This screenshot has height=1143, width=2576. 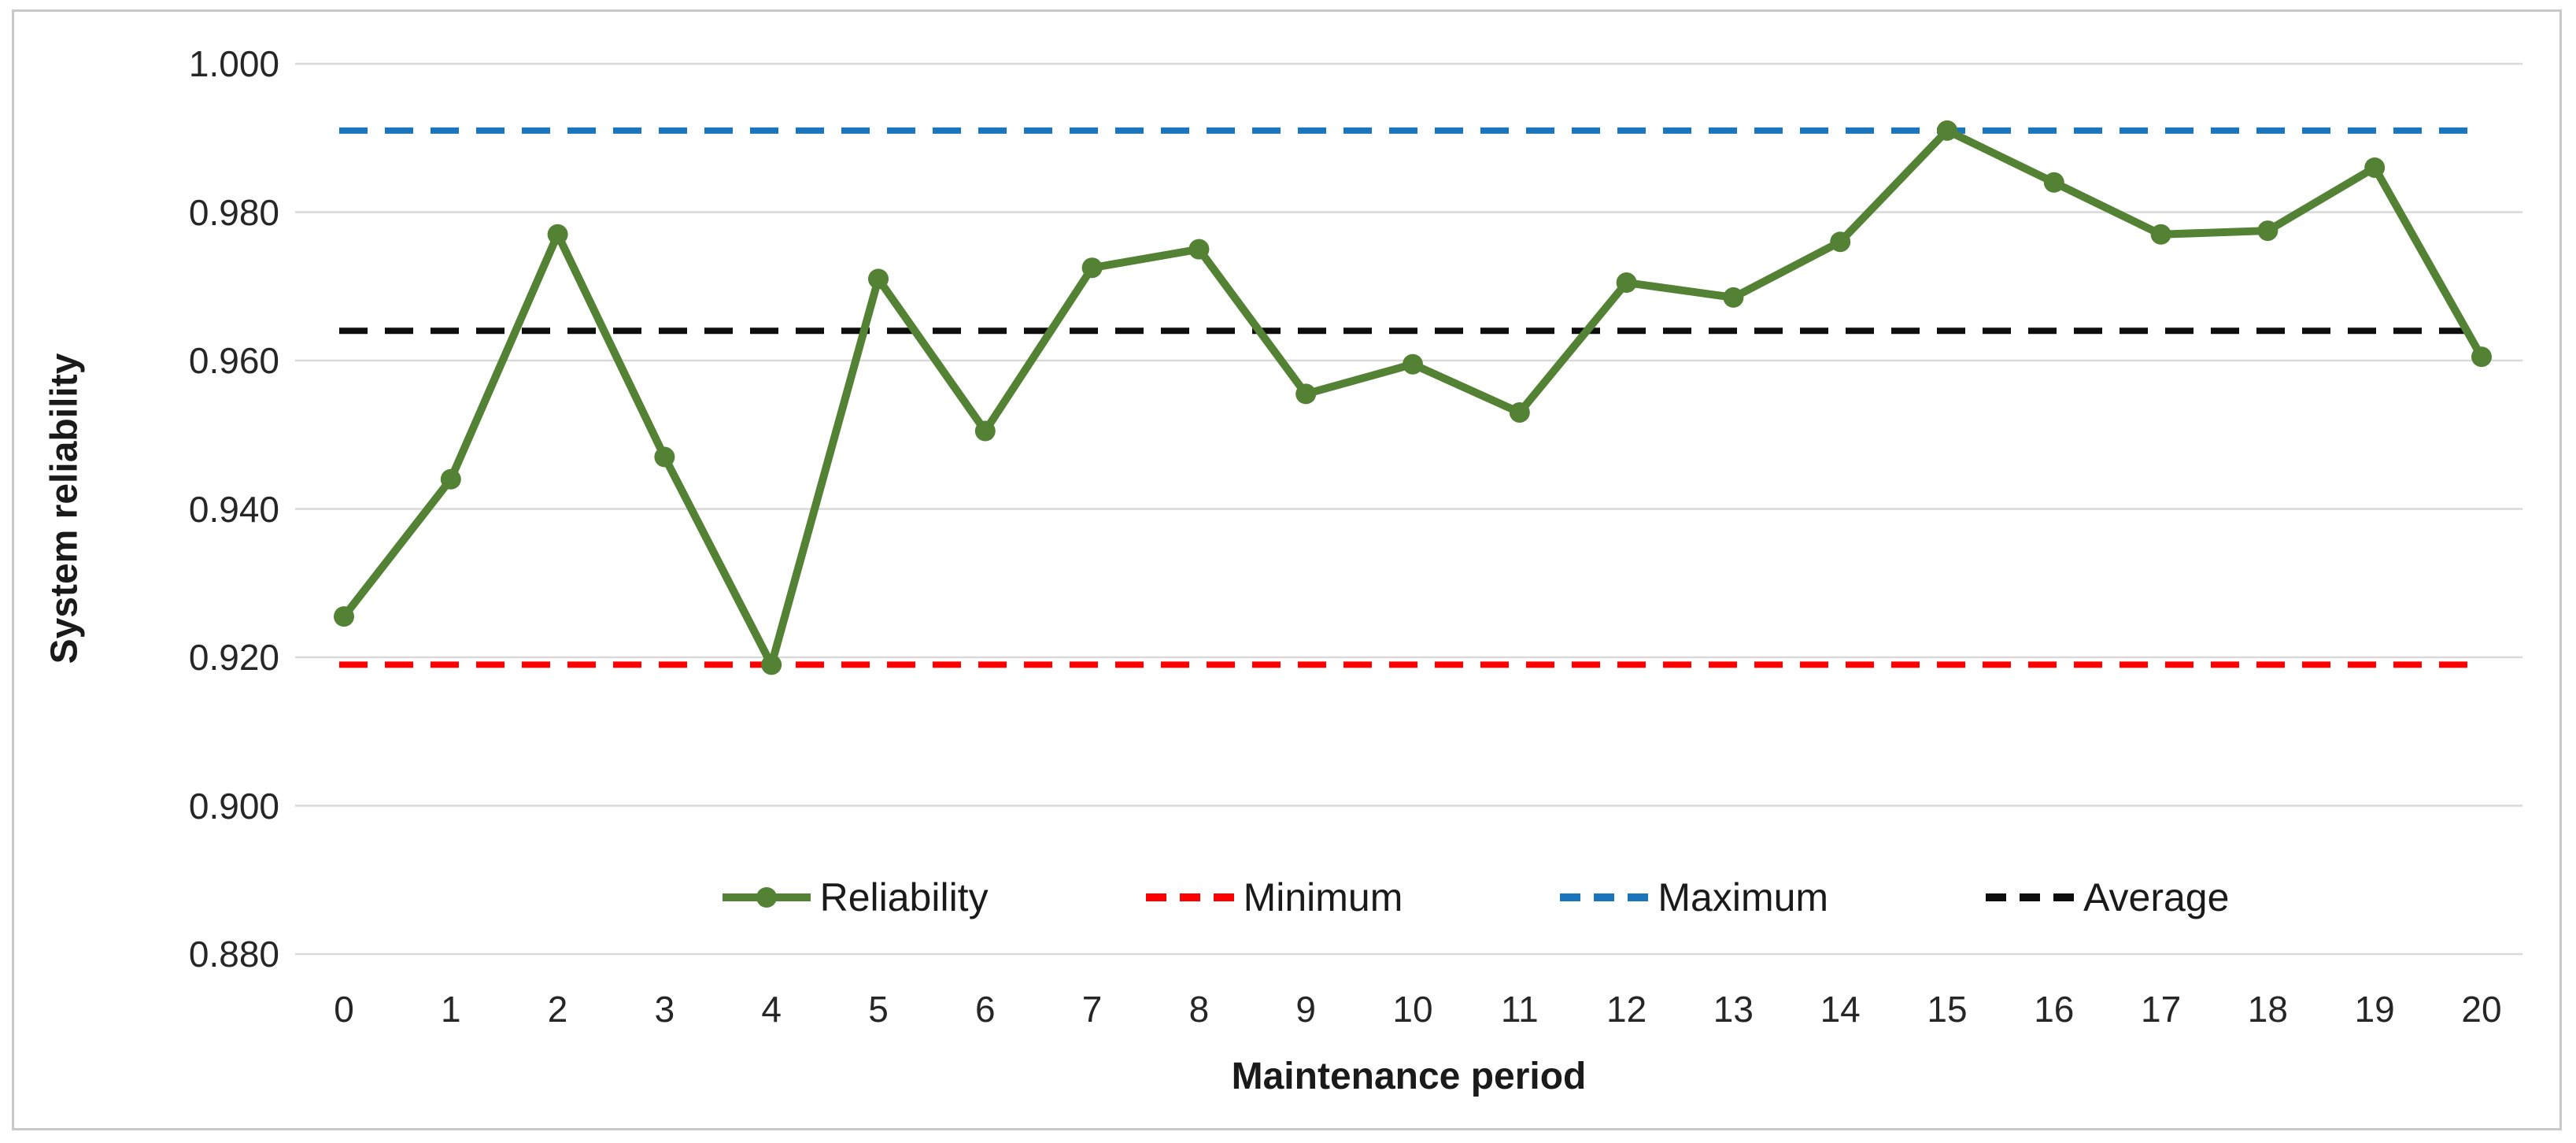 I want to click on legend-label: Reliability, so click(x=904, y=897).